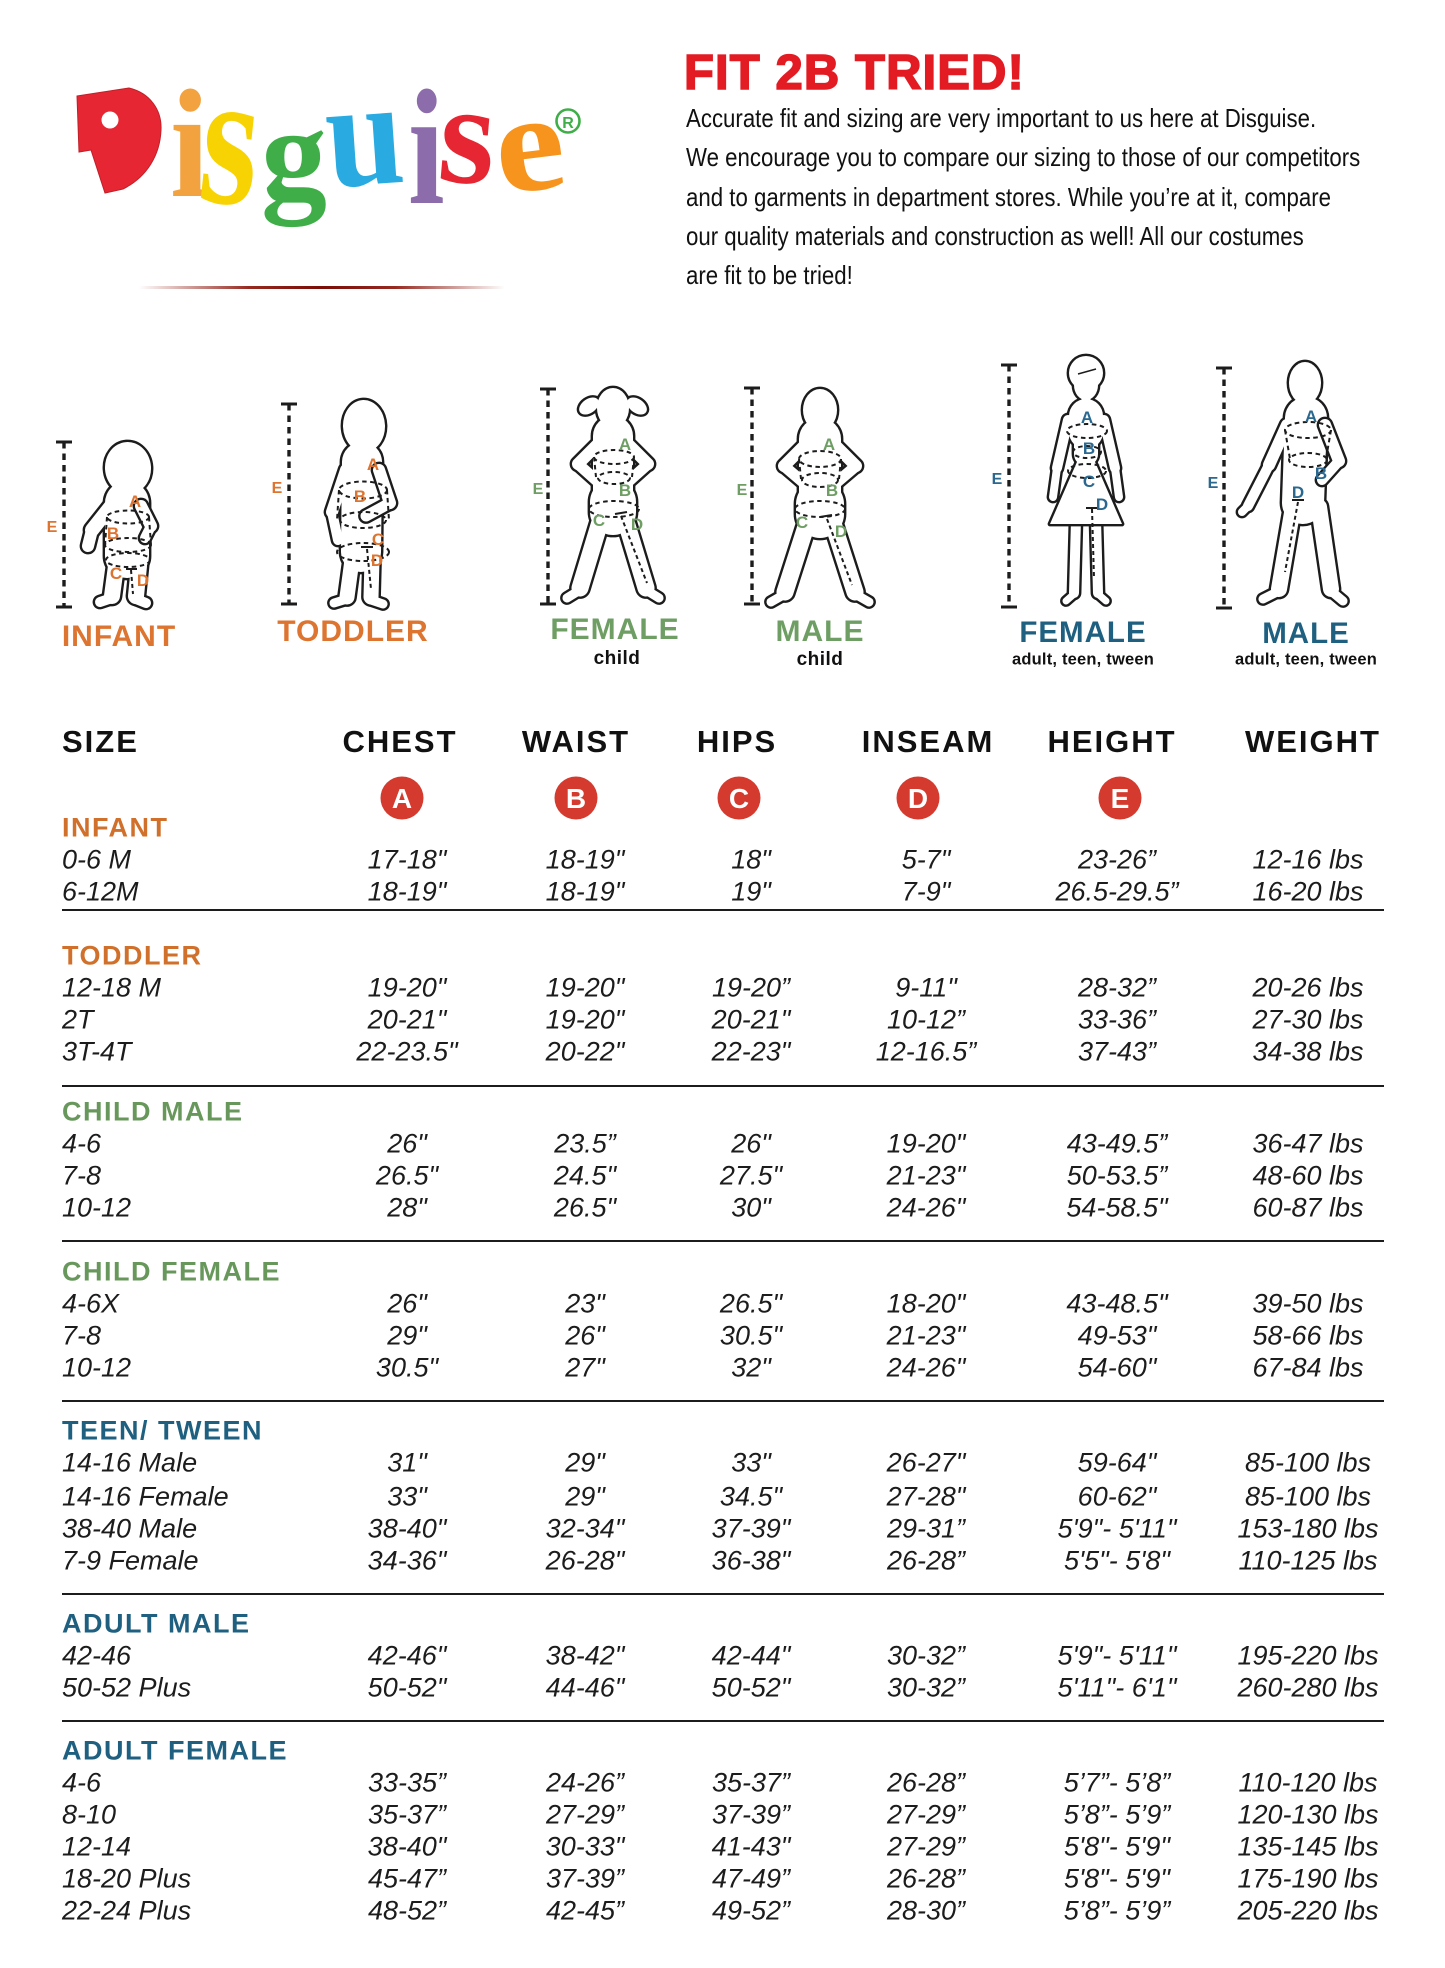  I want to click on svg-text: s, so click(468, 134).